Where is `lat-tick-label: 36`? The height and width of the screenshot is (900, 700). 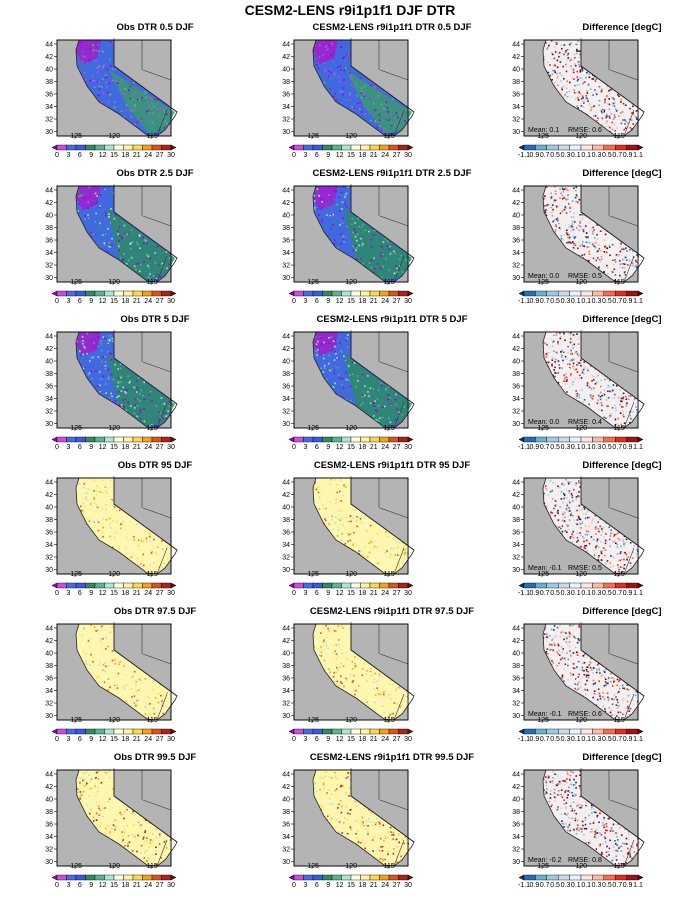
lat-tick-label: 36 is located at coordinates (49, 679).